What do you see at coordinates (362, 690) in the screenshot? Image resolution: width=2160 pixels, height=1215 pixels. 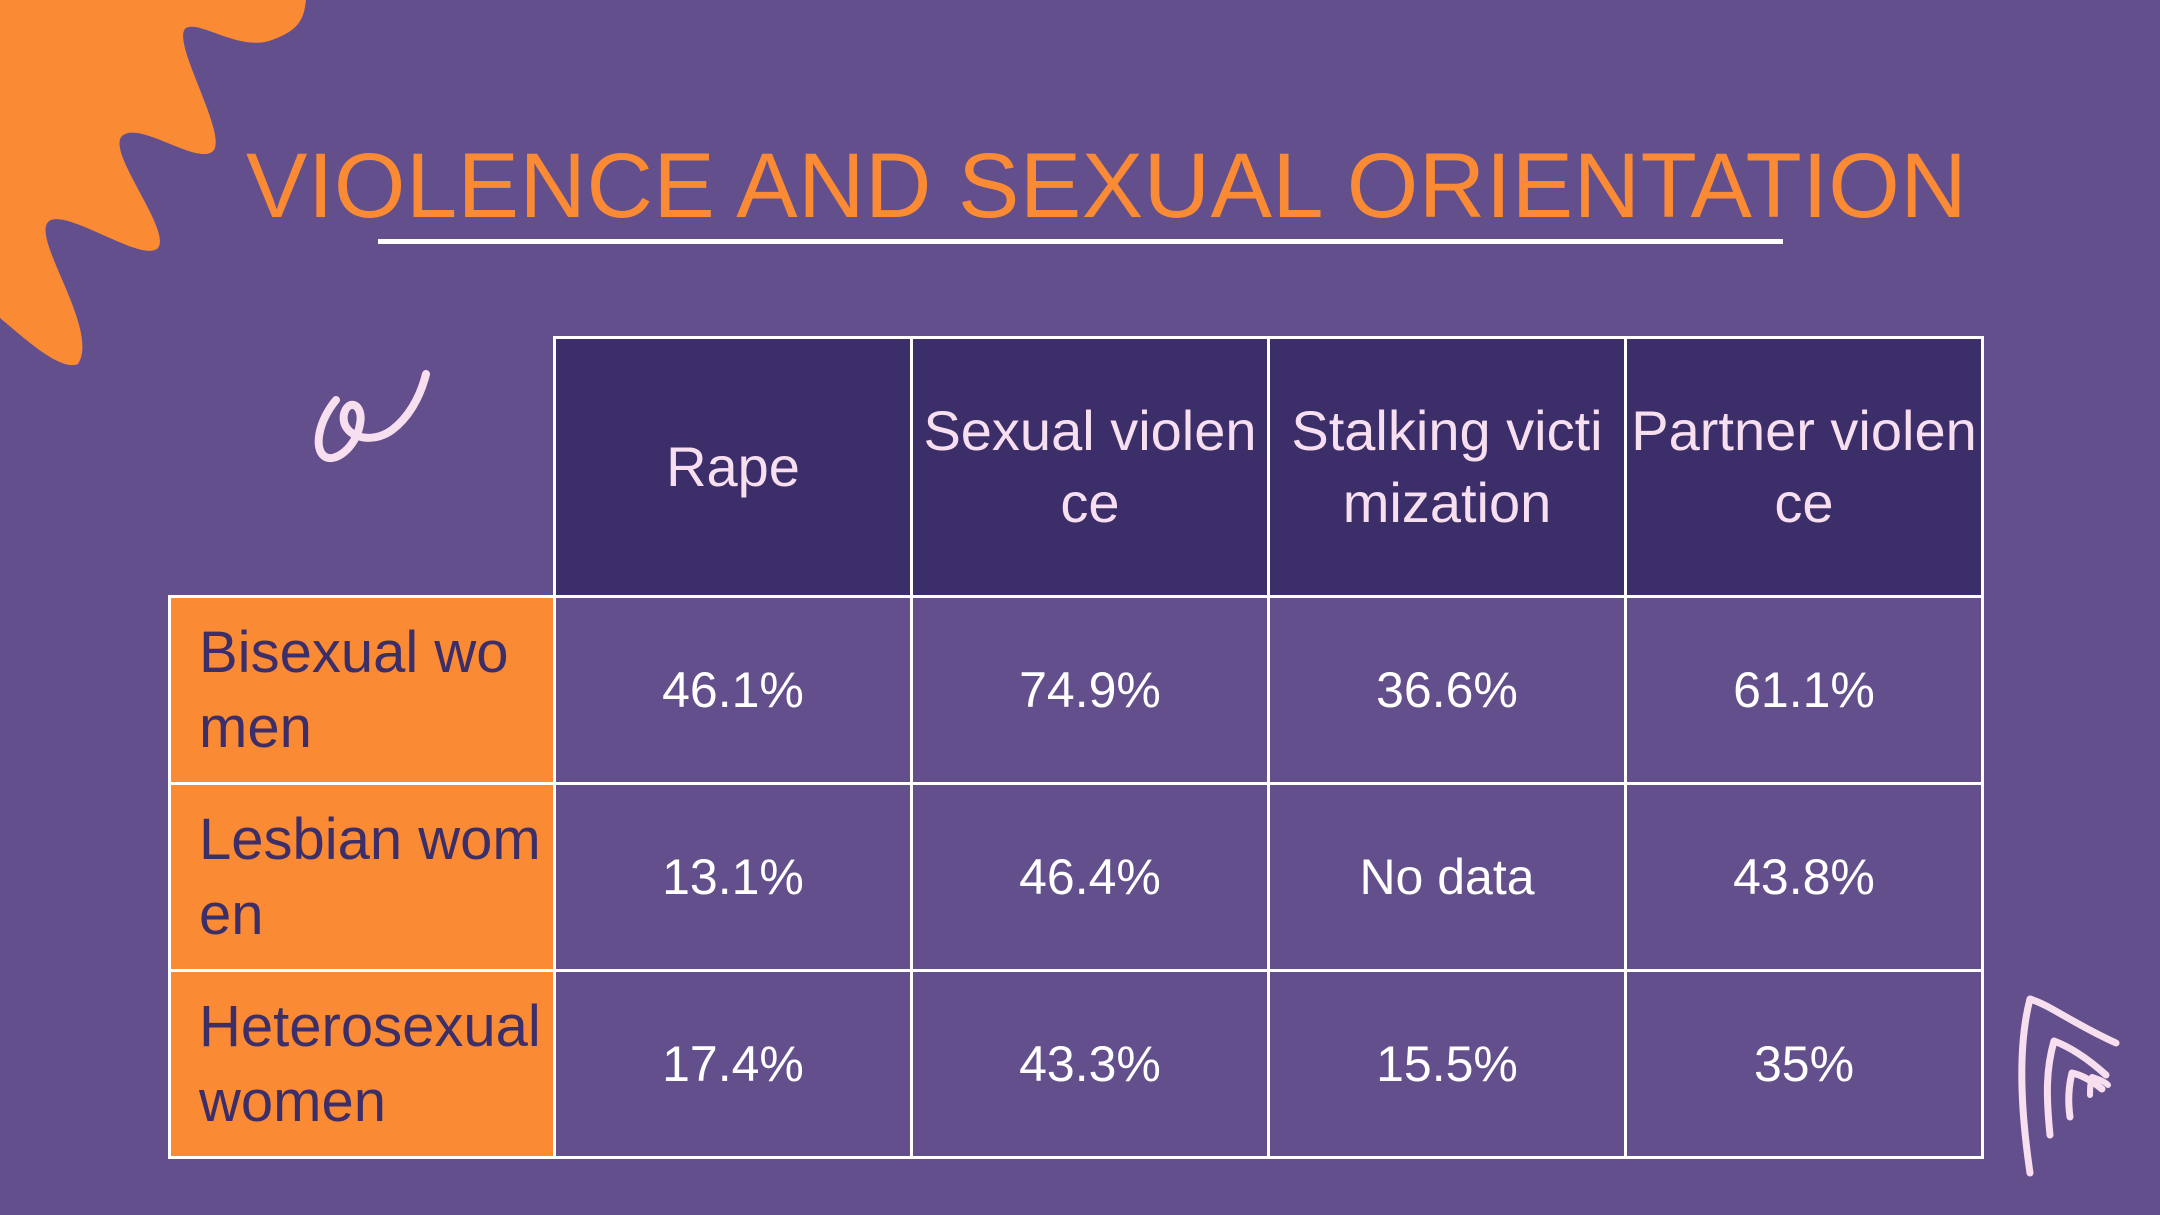 I see `row-header-bisexual-women: Bisexual women` at bounding box center [362, 690].